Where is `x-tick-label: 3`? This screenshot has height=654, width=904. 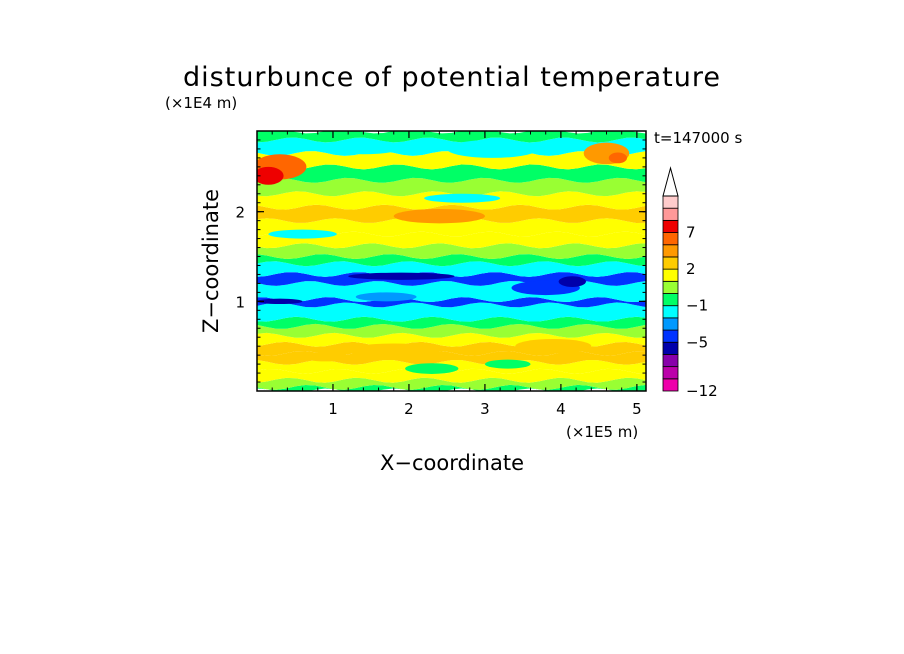
x-tick-label: 3 is located at coordinates (485, 409).